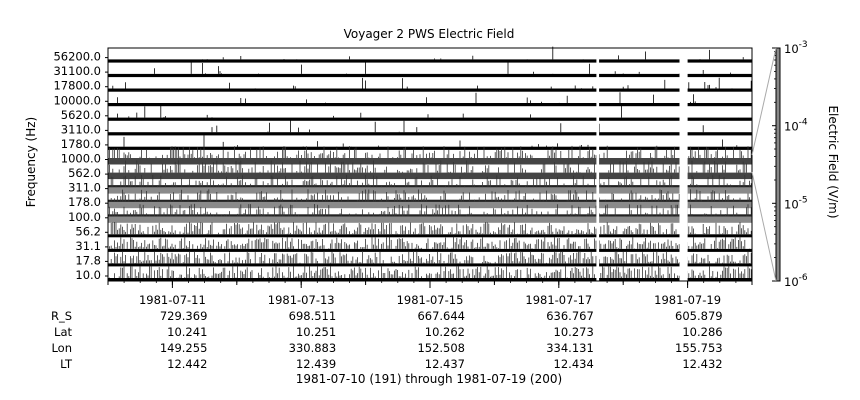  I want to click on ephemeris-value: 729.369, so click(184, 316).